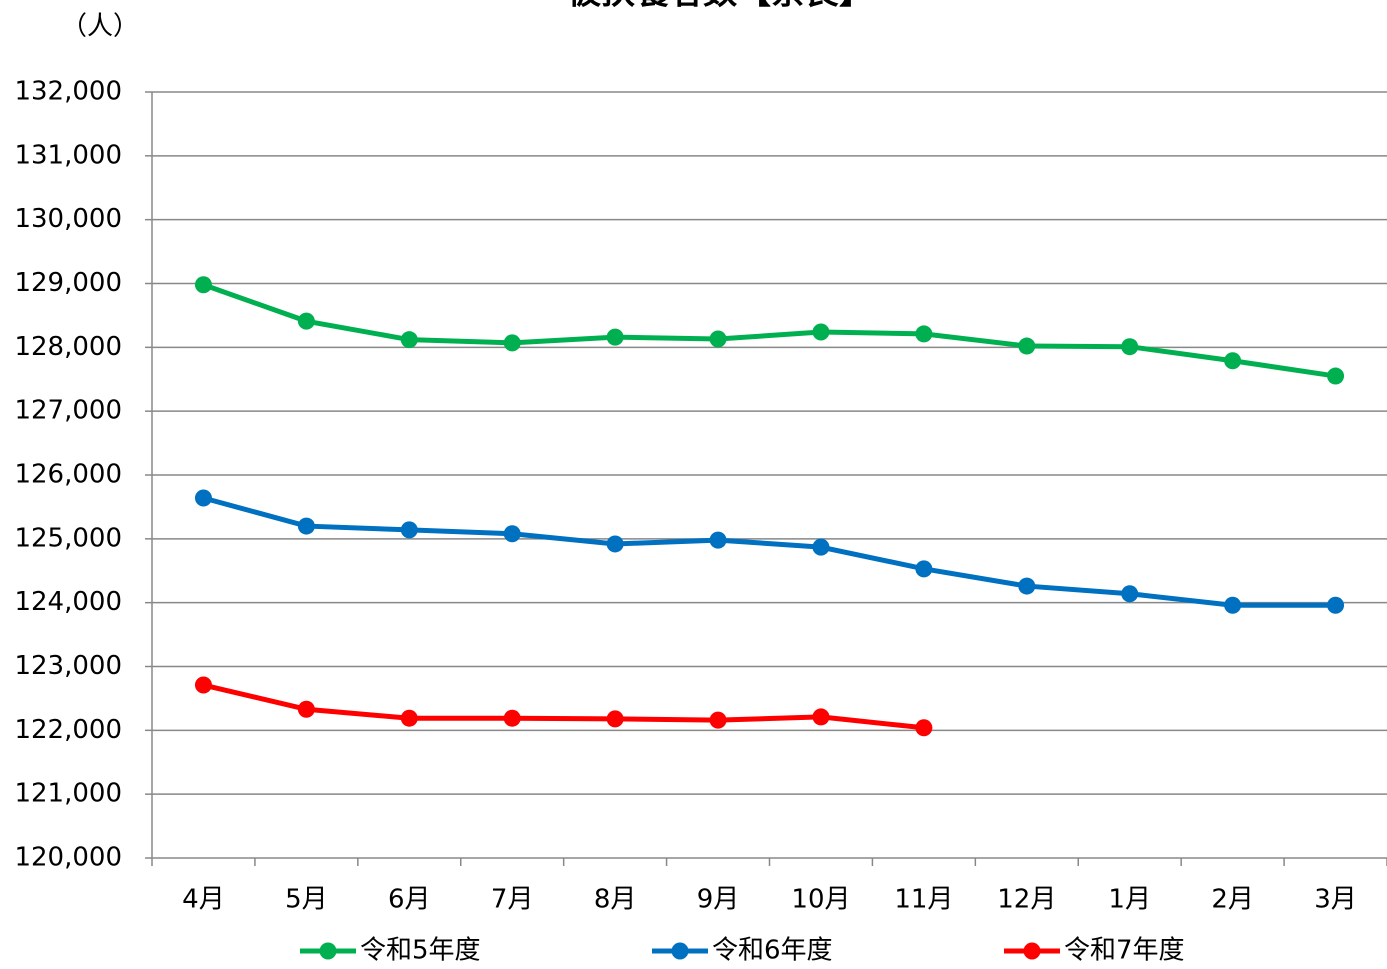 The image size is (1387, 969). What do you see at coordinates (68, 283) in the screenshot?
I see `y-tick-label: 129,000` at bounding box center [68, 283].